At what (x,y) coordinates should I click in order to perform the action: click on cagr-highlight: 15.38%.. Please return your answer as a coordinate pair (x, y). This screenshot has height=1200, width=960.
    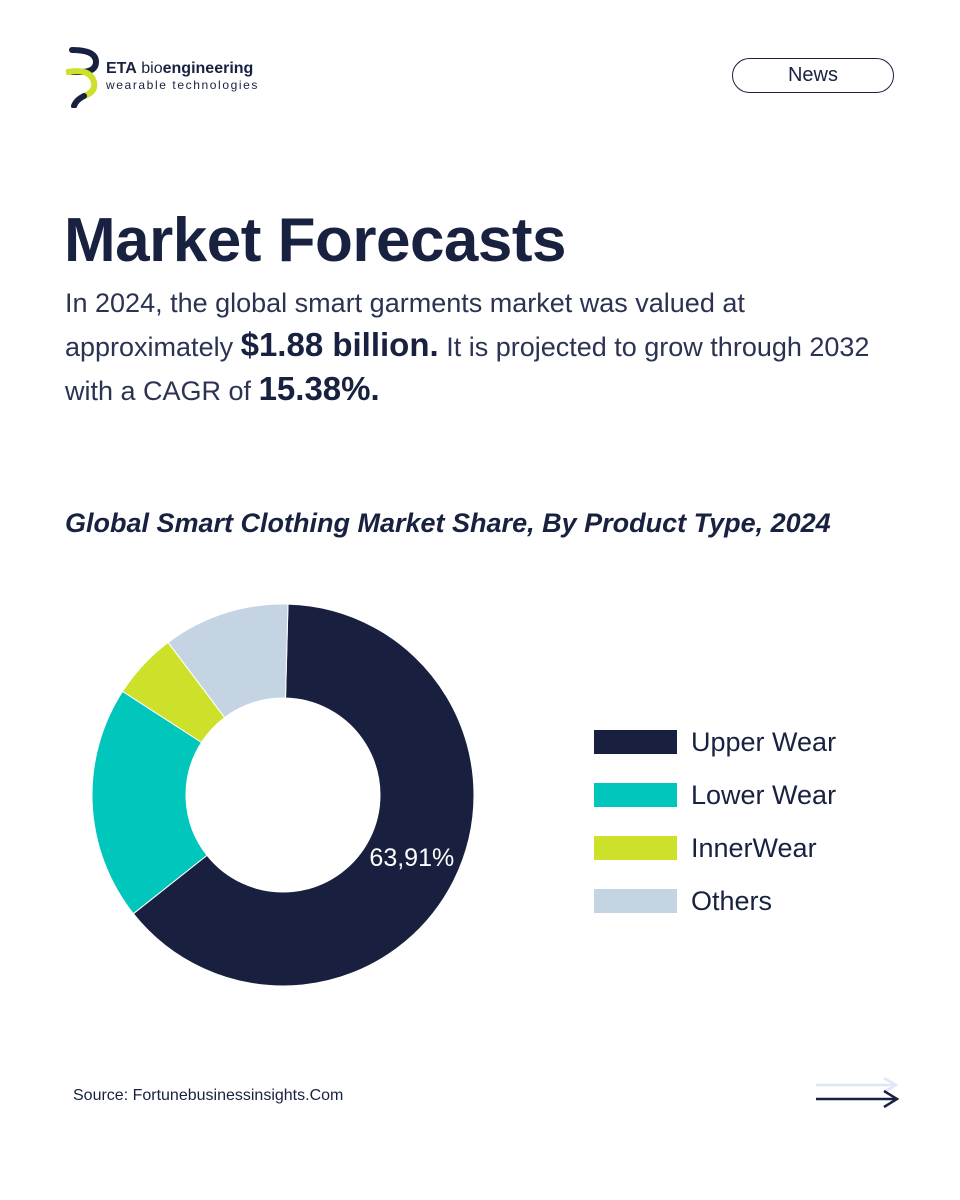
    Looking at the image, I should click on (319, 388).